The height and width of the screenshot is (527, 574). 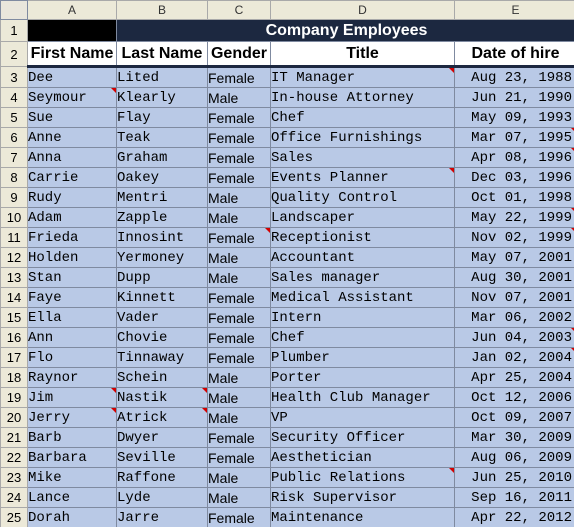 What do you see at coordinates (162, 237) in the screenshot?
I see `cell-last-name: Innosint` at bounding box center [162, 237].